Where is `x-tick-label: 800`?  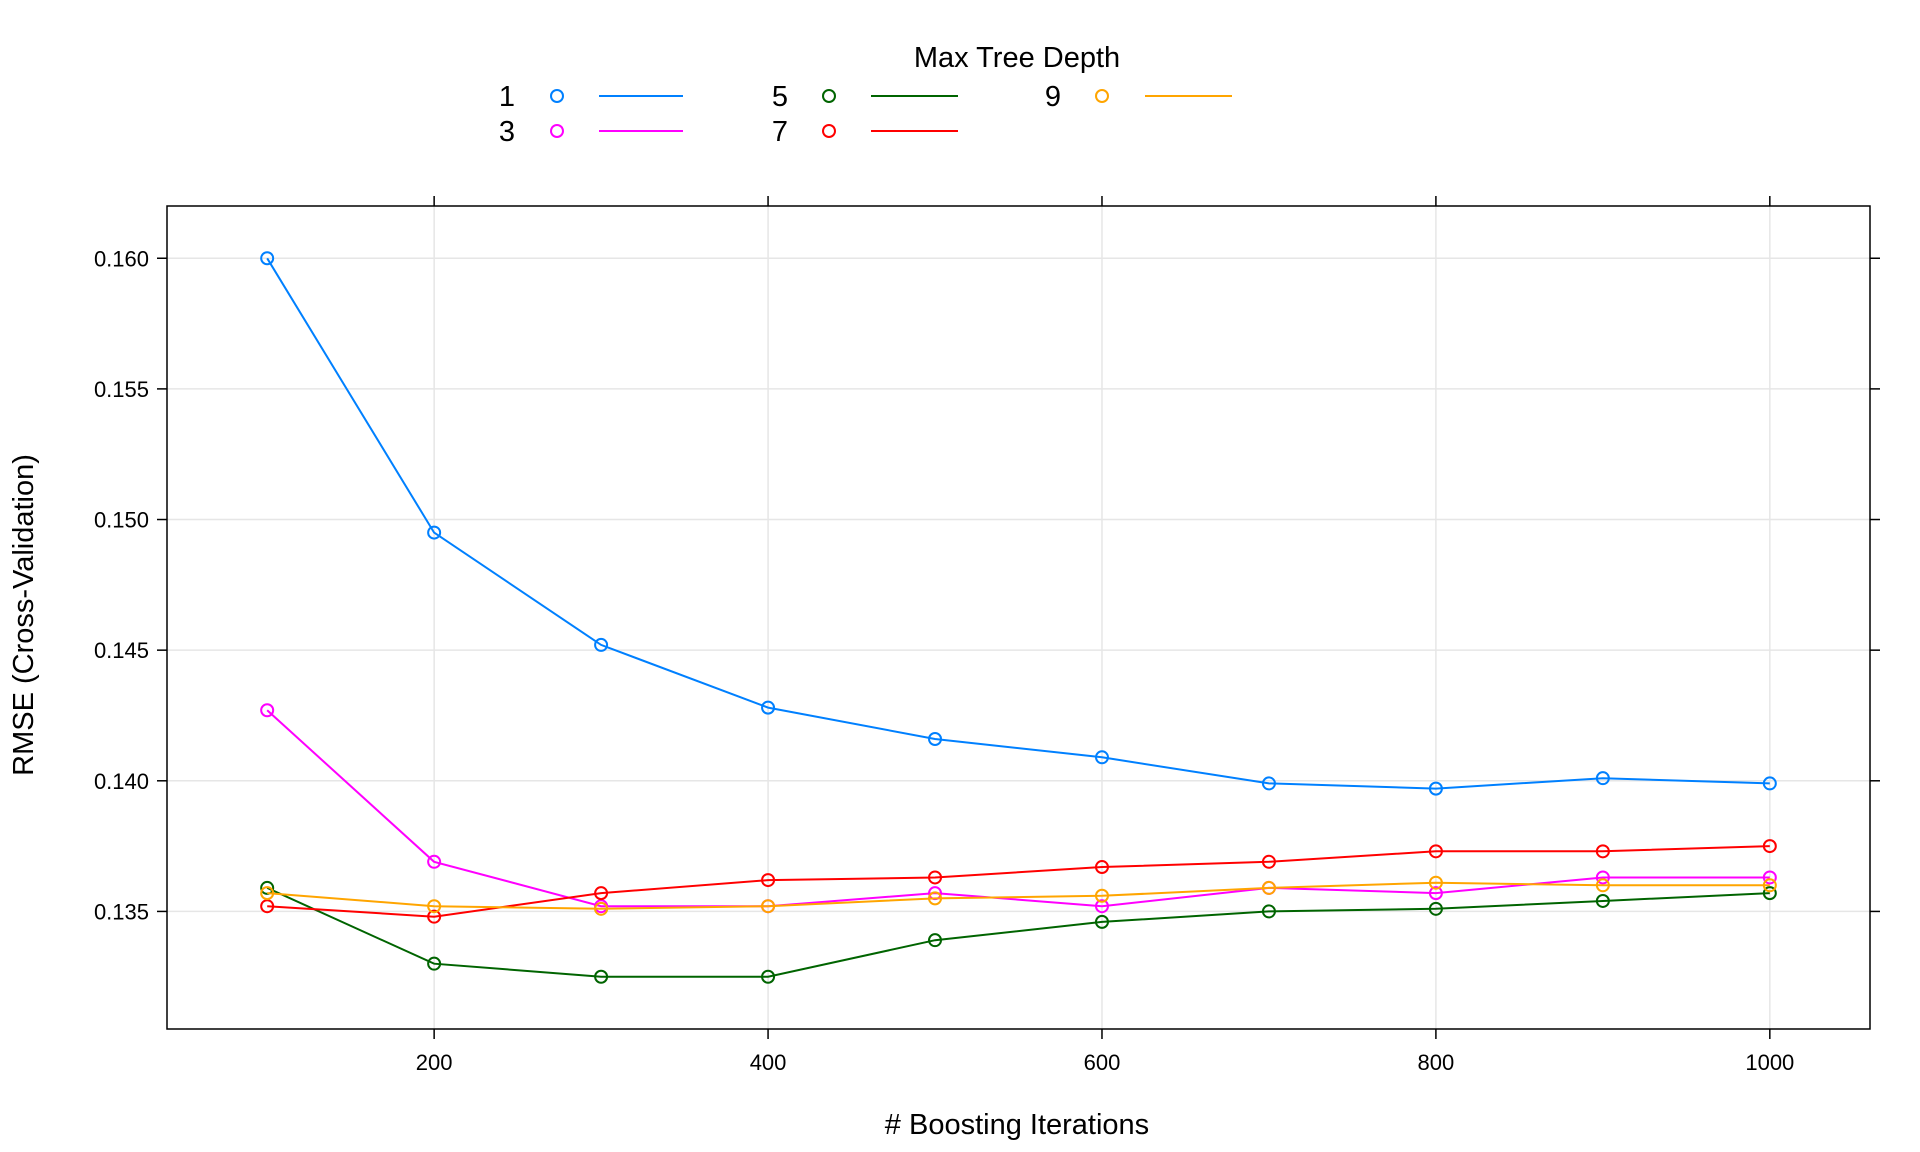 x-tick-label: 800 is located at coordinates (1436, 1062).